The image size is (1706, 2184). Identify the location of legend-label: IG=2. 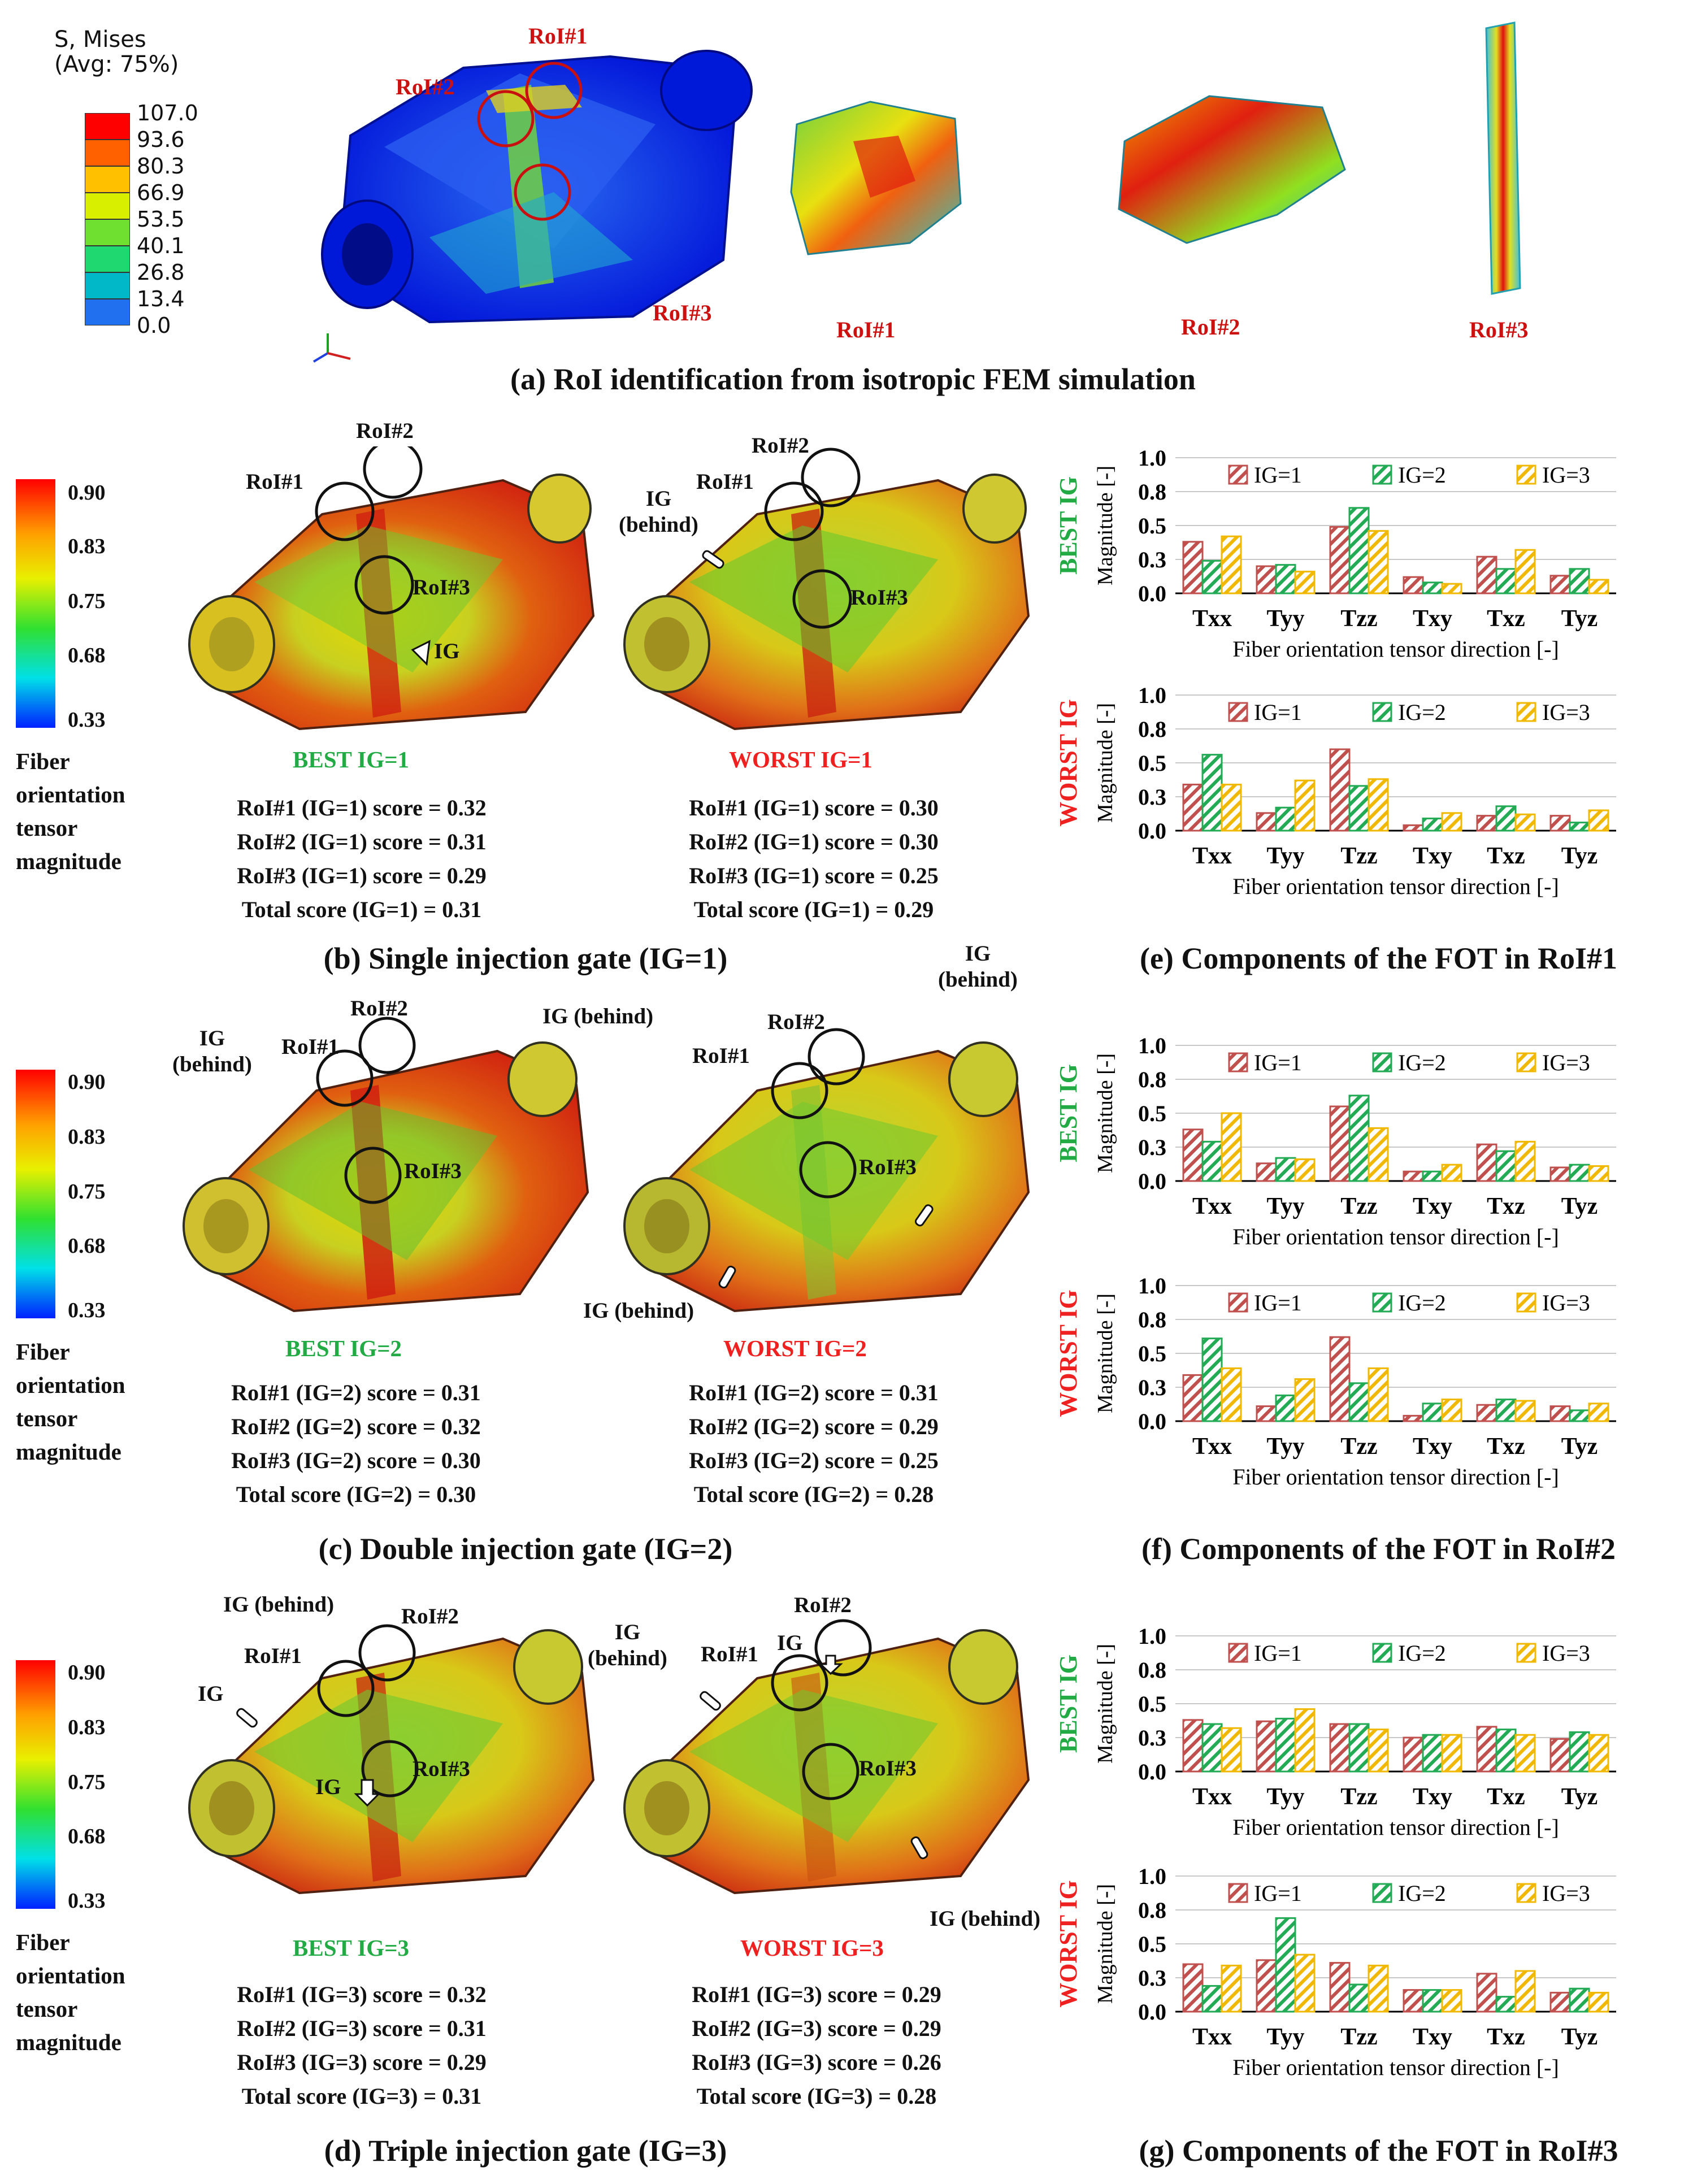
(1422, 475).